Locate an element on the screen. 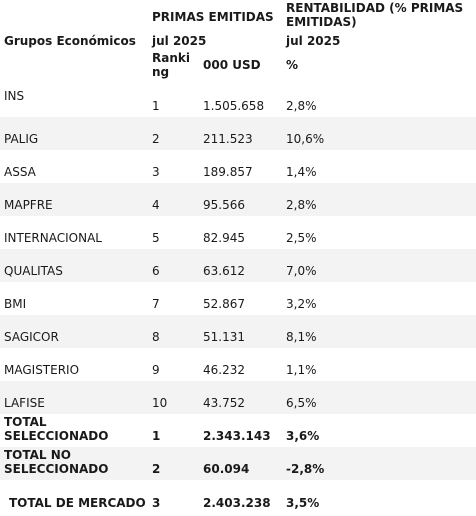  group-name: LAFISE is located at coordinates (24, 403).